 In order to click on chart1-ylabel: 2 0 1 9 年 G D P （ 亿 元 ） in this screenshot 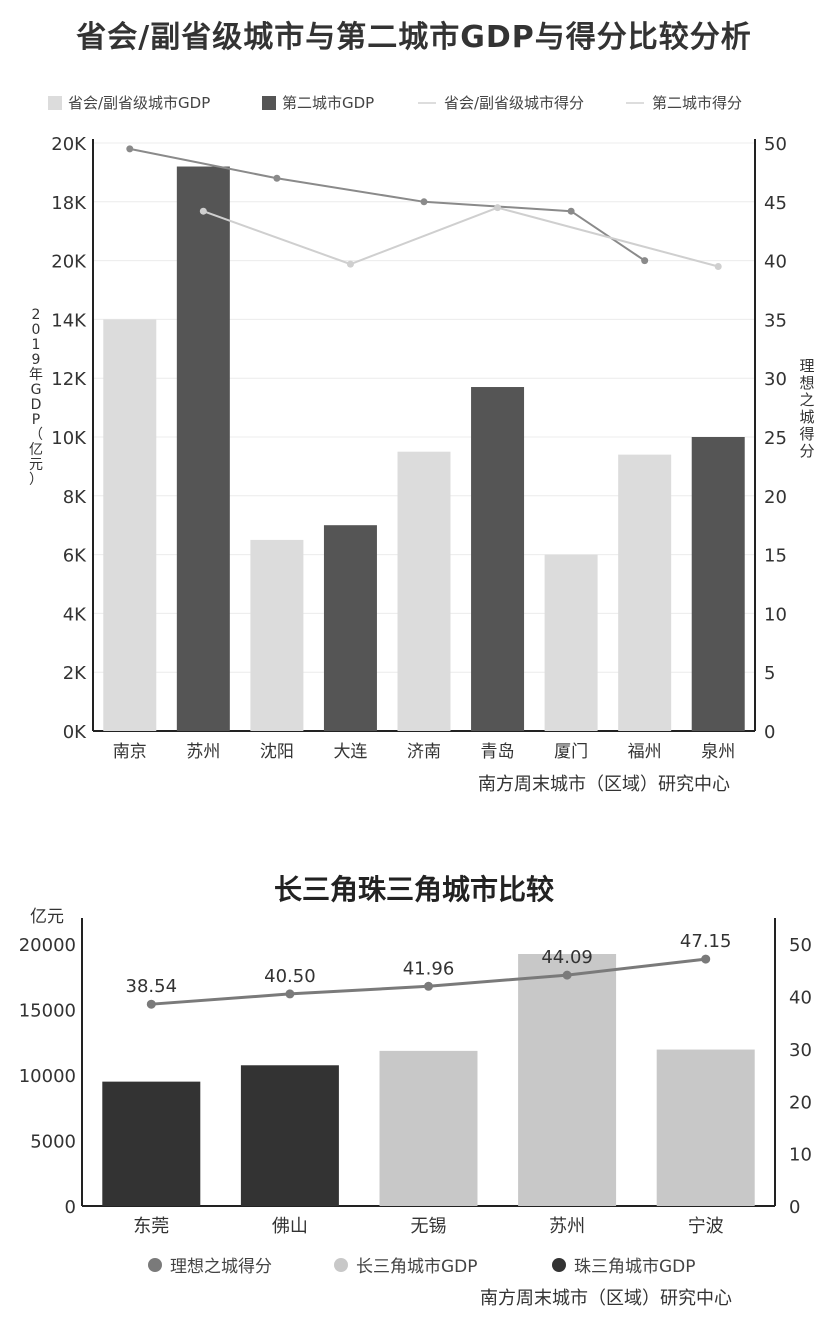, I will do `click(36, 398)`.